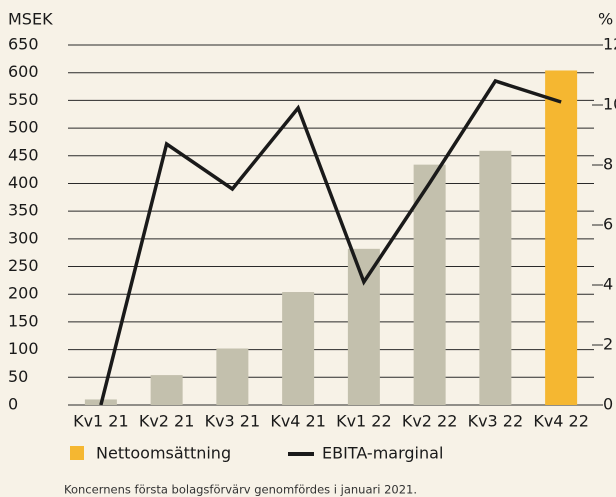 This screenshot has height=497, width=616. Describe the element at coordinates (609, 44) in the screenshot. I see `y2-tick-label: 12` at that location.